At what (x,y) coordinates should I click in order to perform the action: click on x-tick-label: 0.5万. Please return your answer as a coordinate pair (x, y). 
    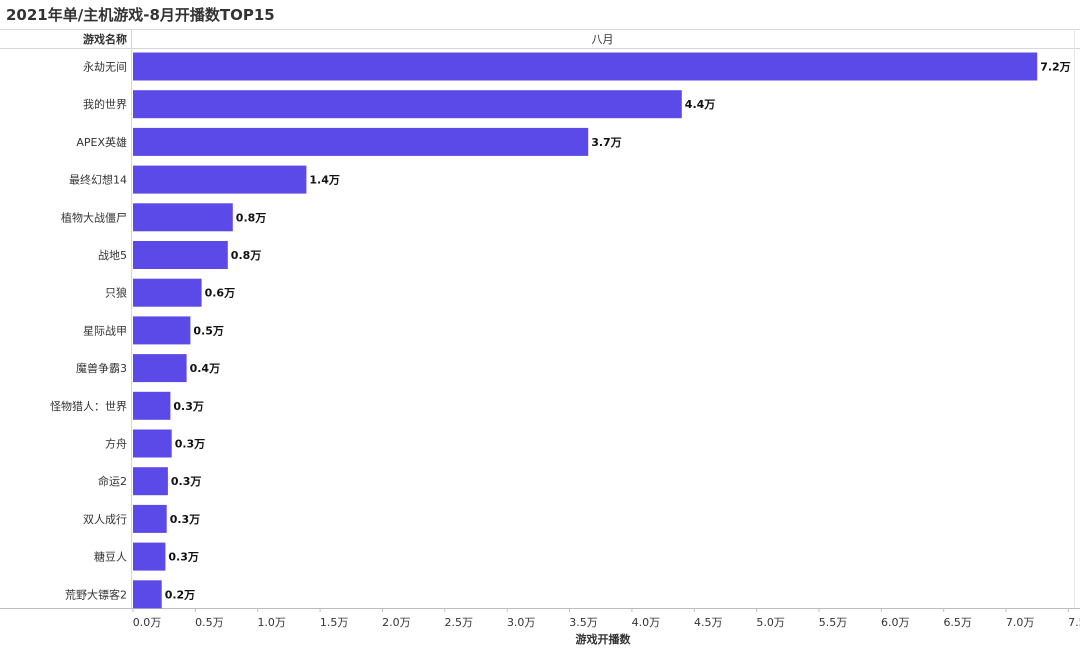
    Looking at the image, I should click on (209, 622).